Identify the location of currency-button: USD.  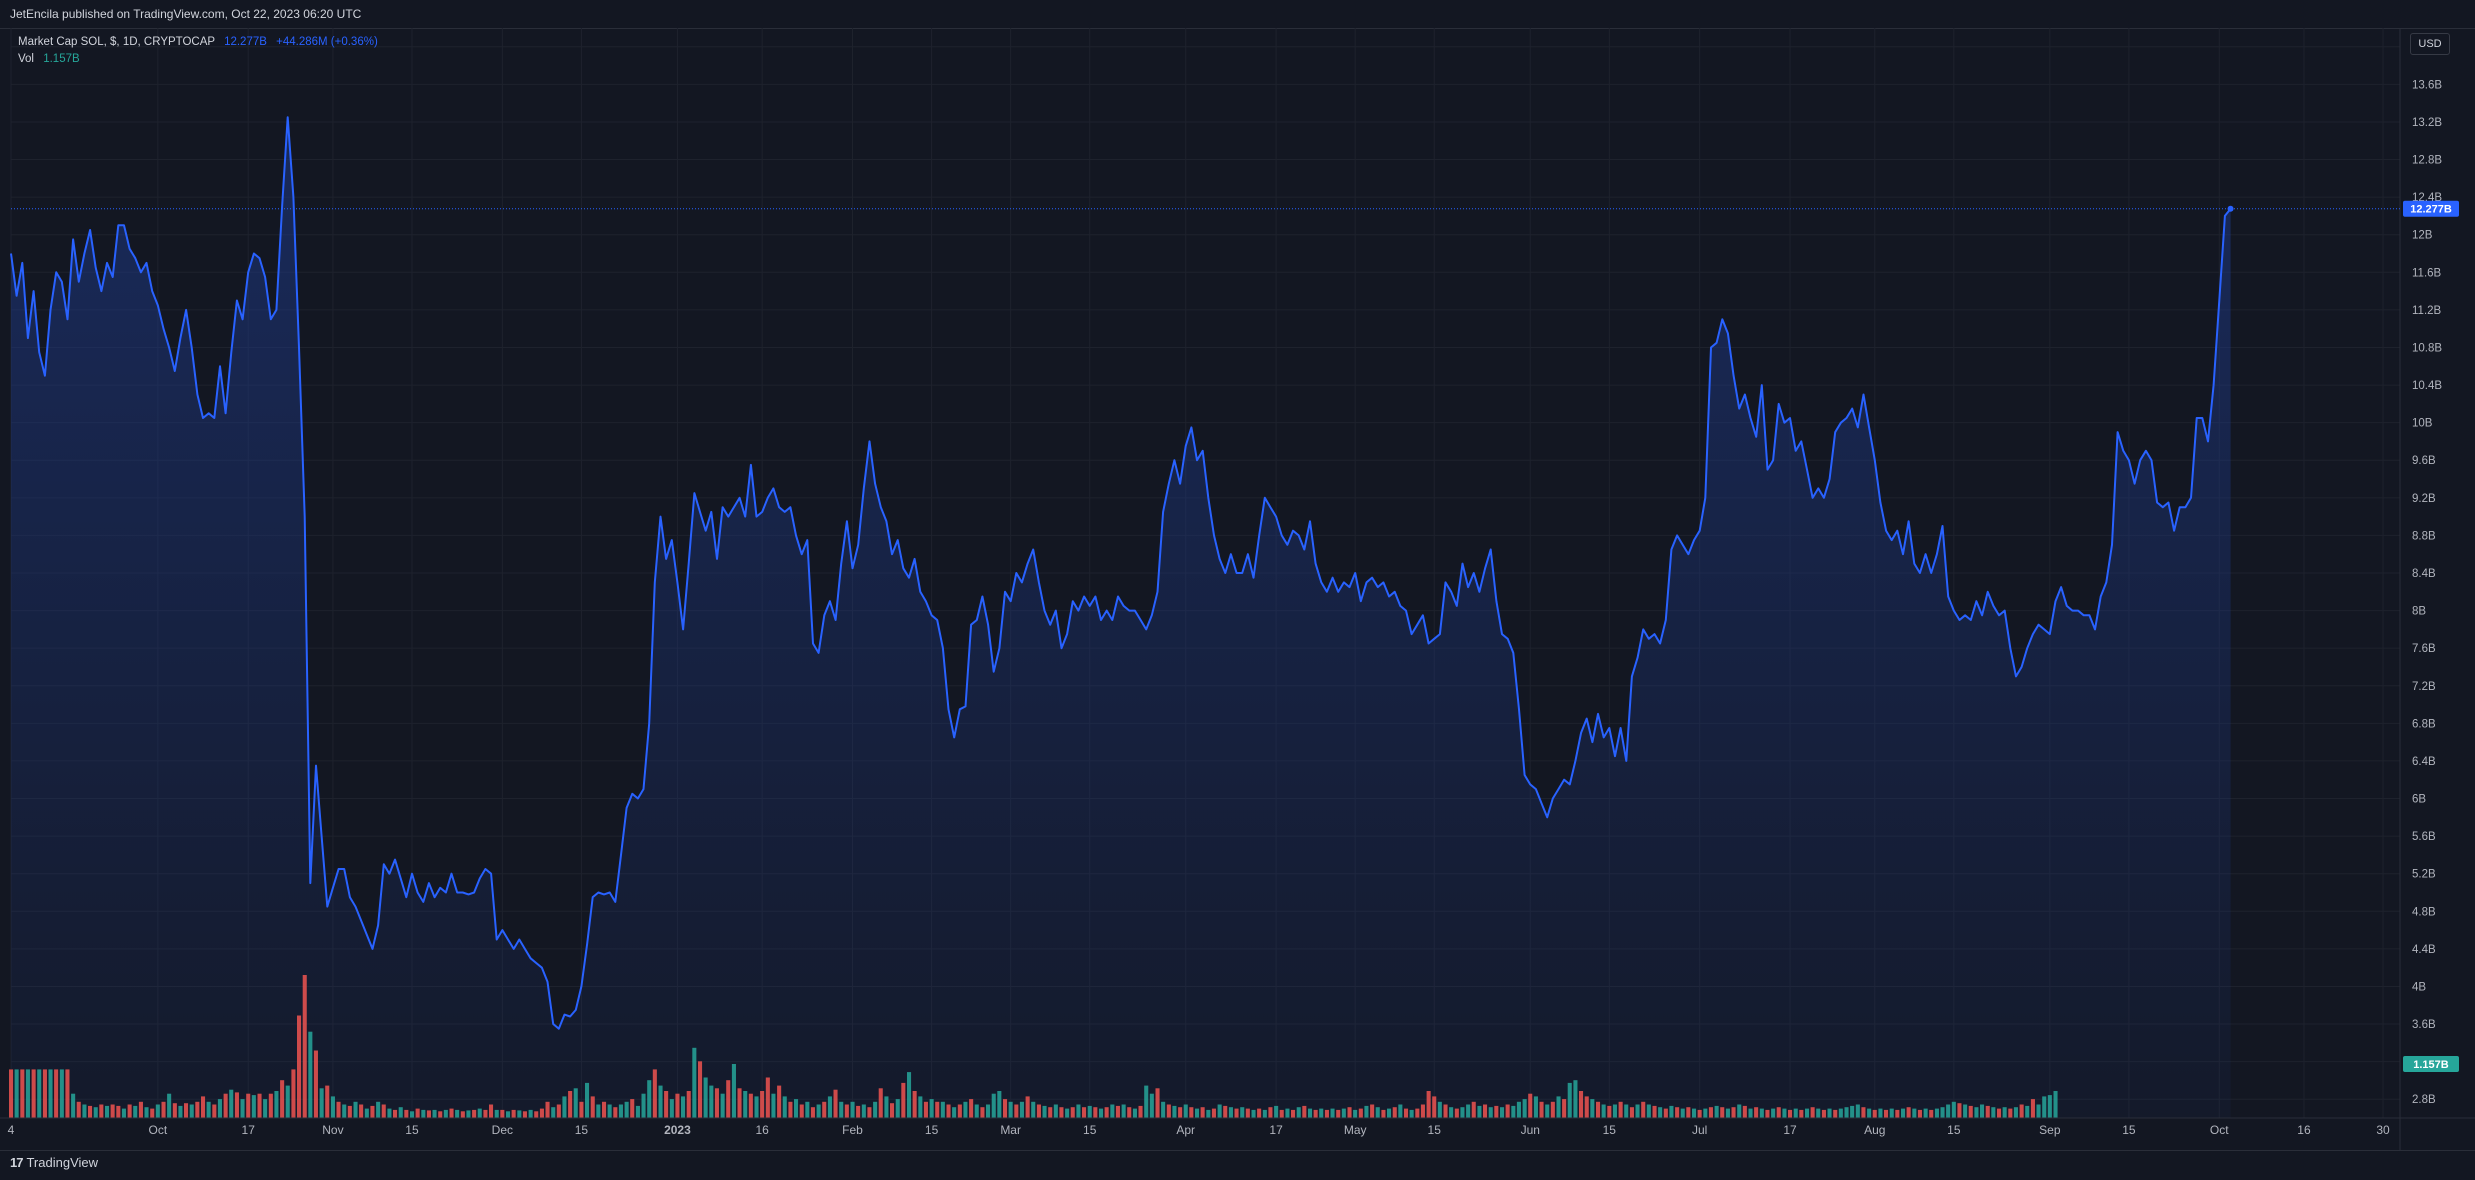
(2430, 44).